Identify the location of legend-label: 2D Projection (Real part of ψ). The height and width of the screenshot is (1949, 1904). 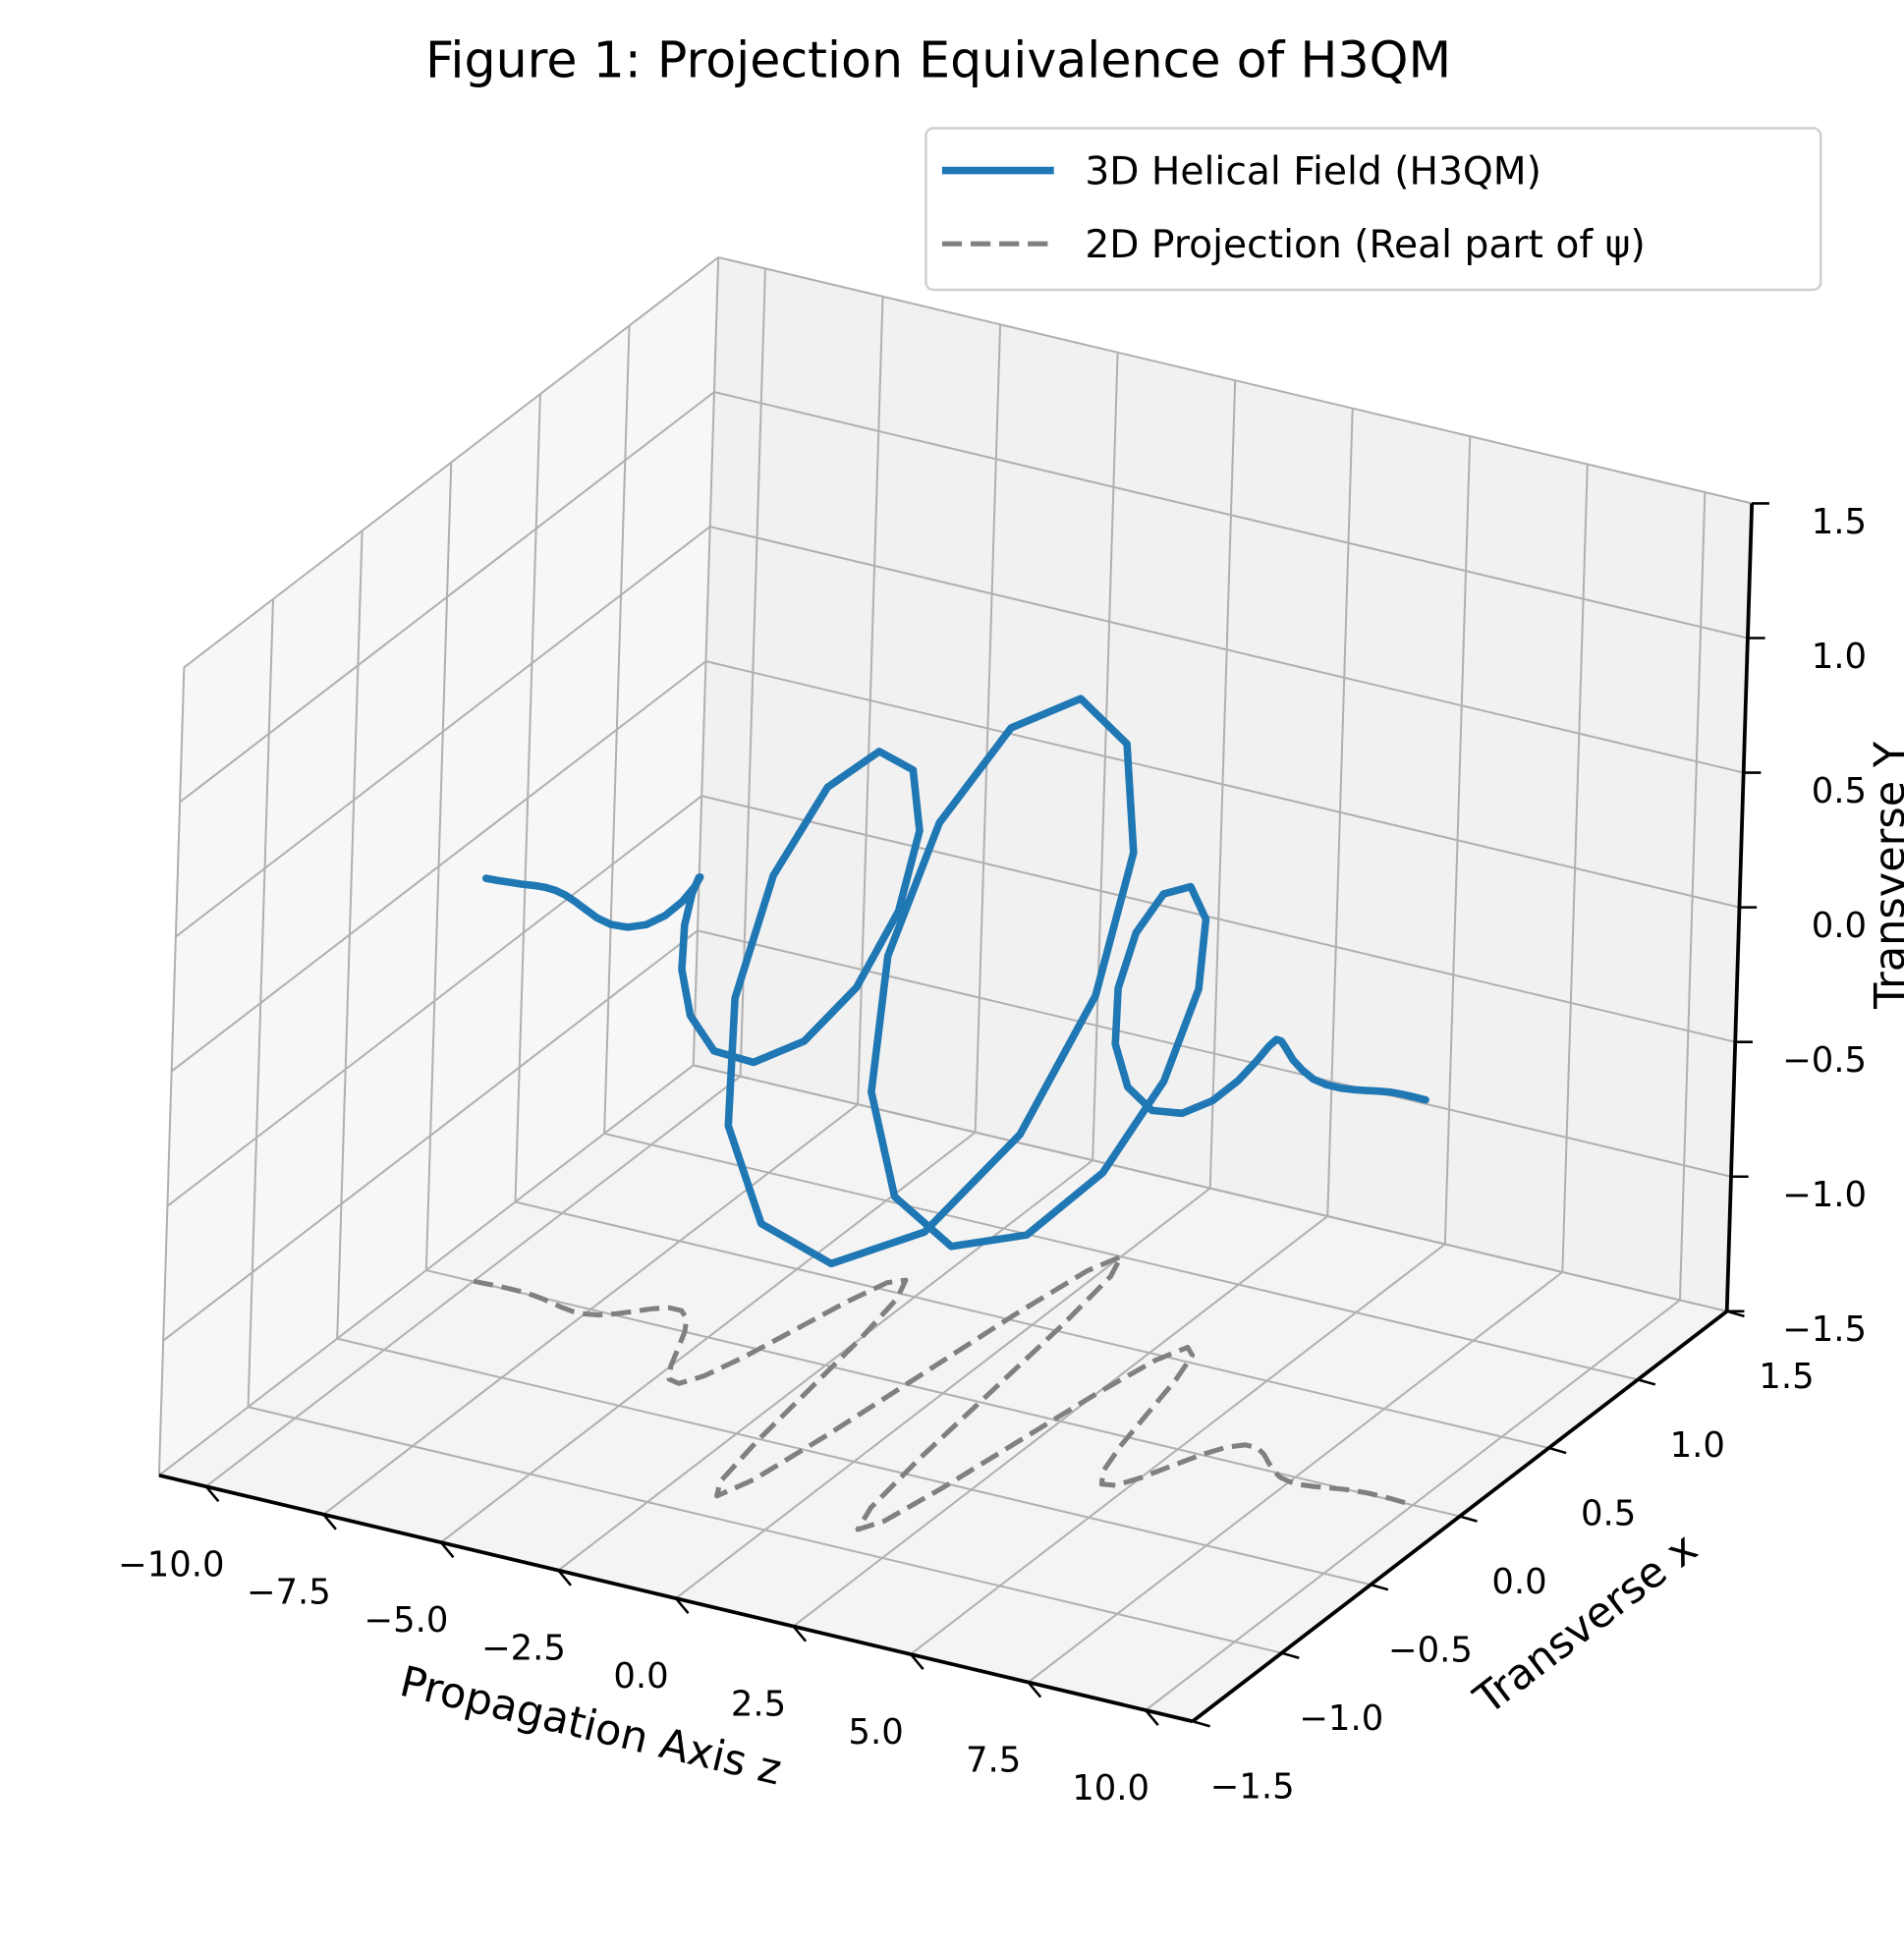
(1365, 245).